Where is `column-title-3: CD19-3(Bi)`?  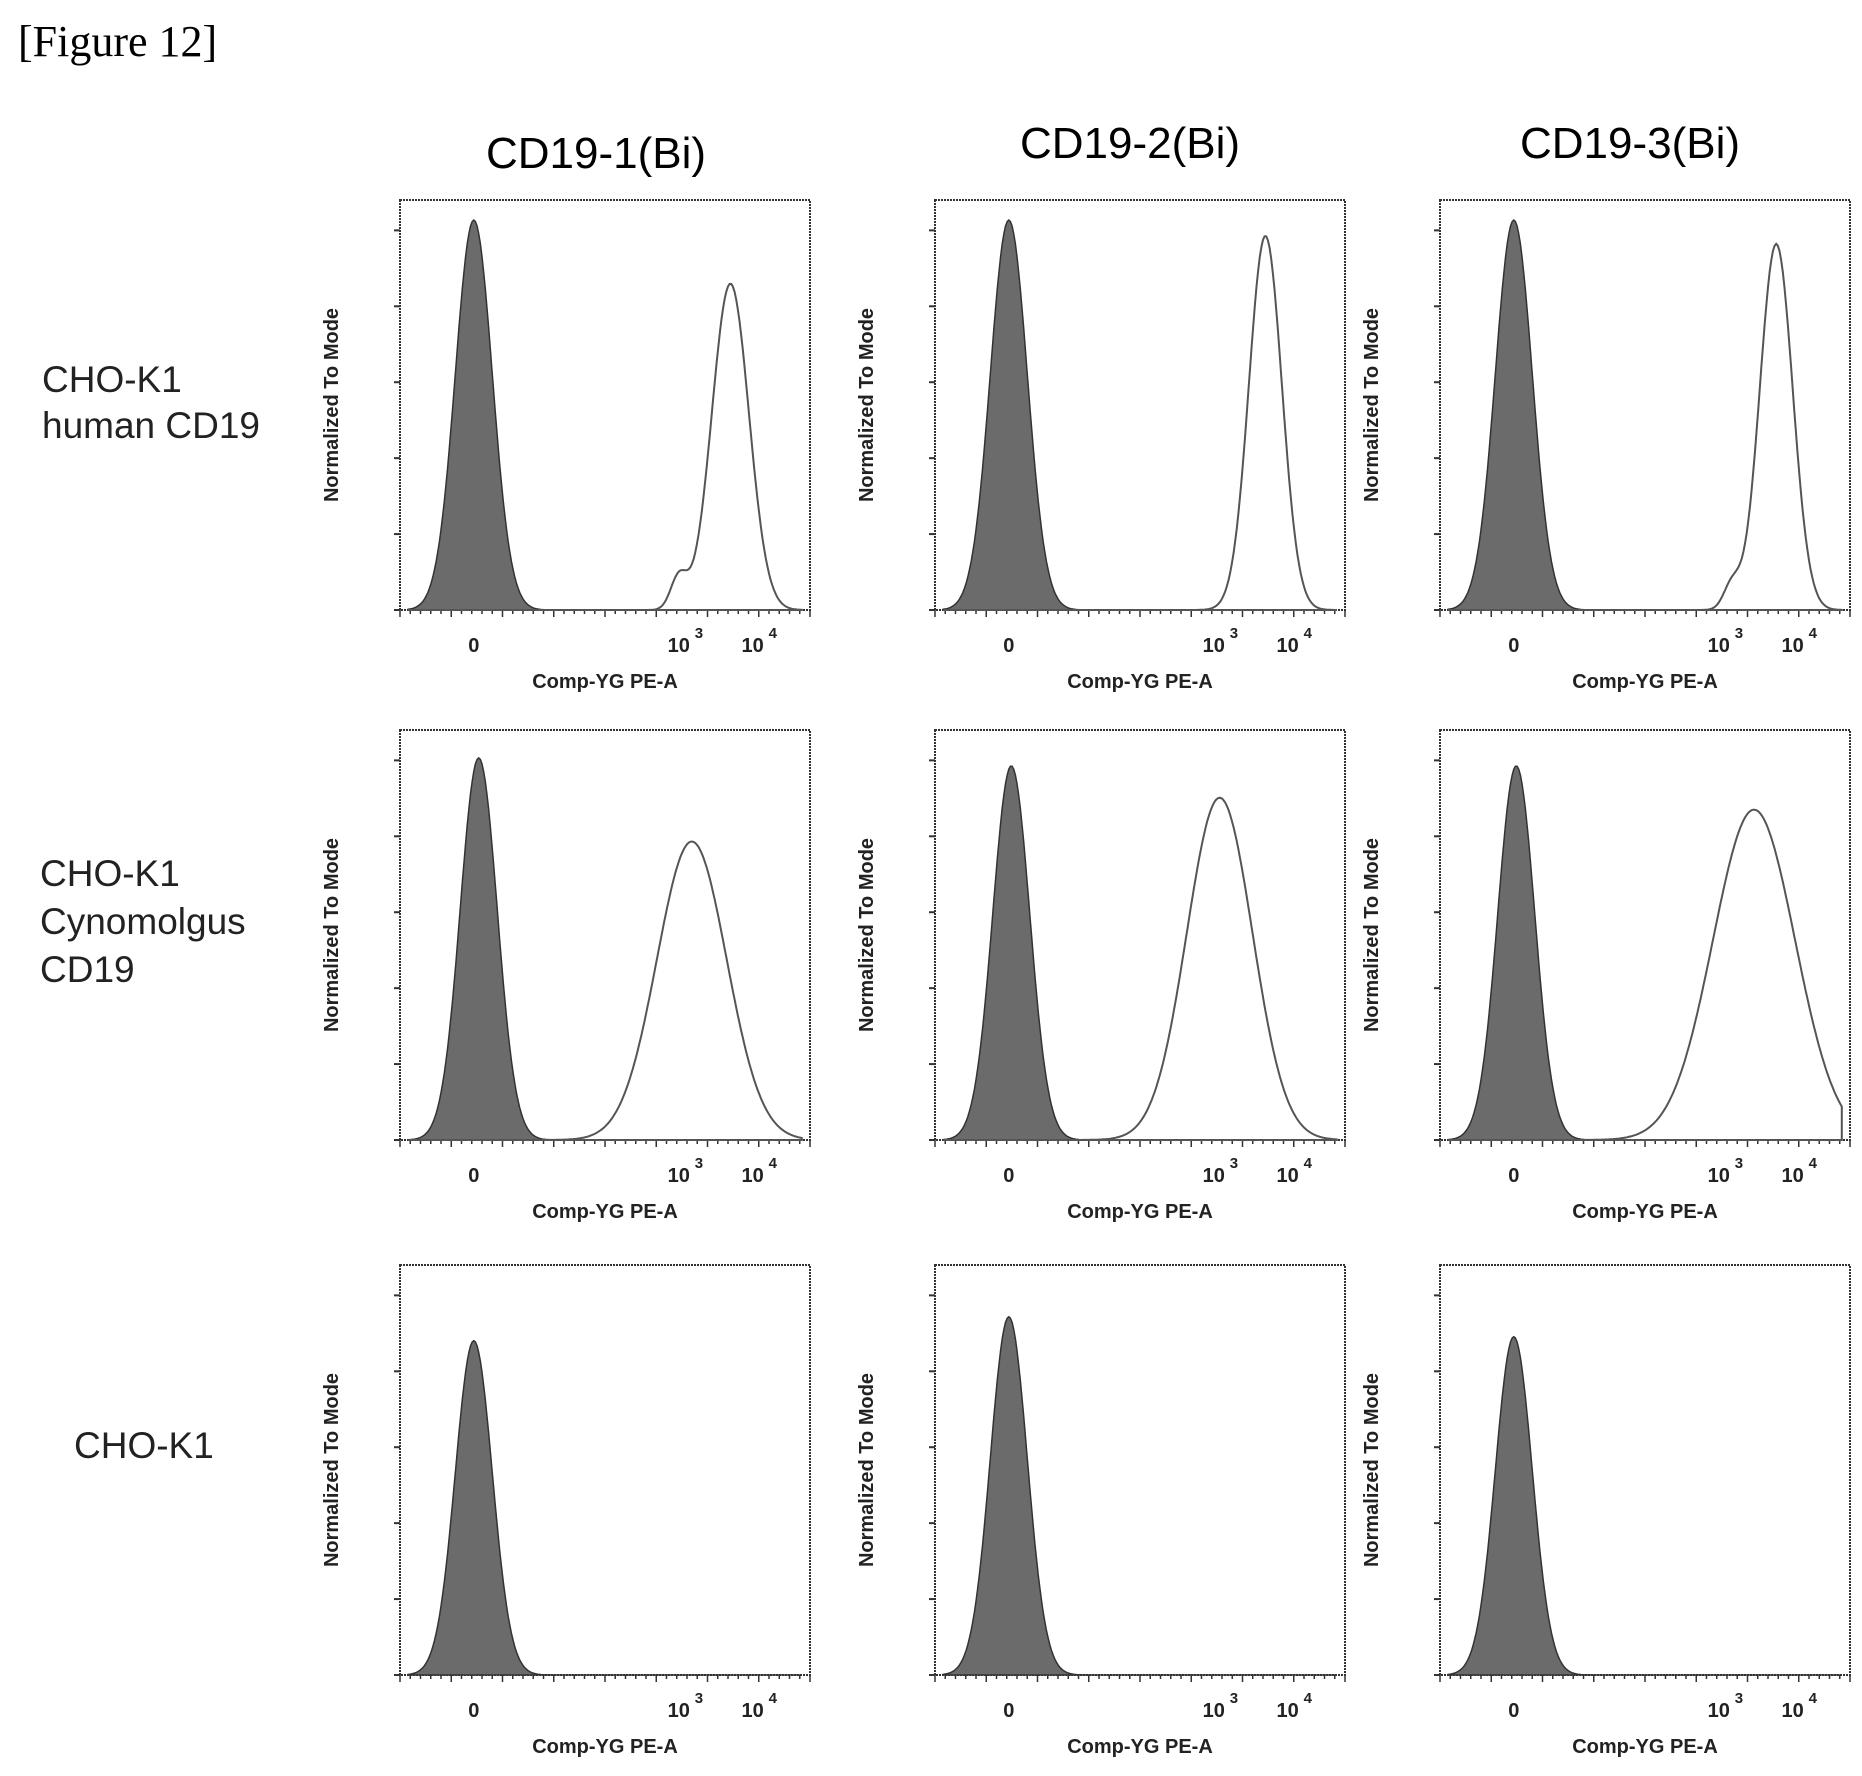
column-title-3: CD19-3(Bi) is located at coordinates (1630, 143).